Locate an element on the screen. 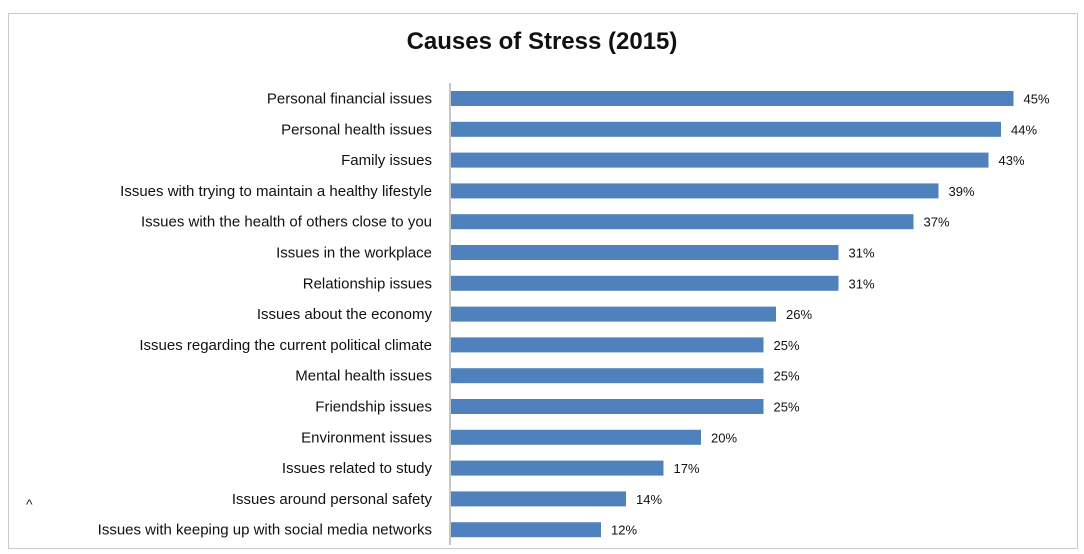  category-label: Personal financial issues is located at coordinates (349, 99).